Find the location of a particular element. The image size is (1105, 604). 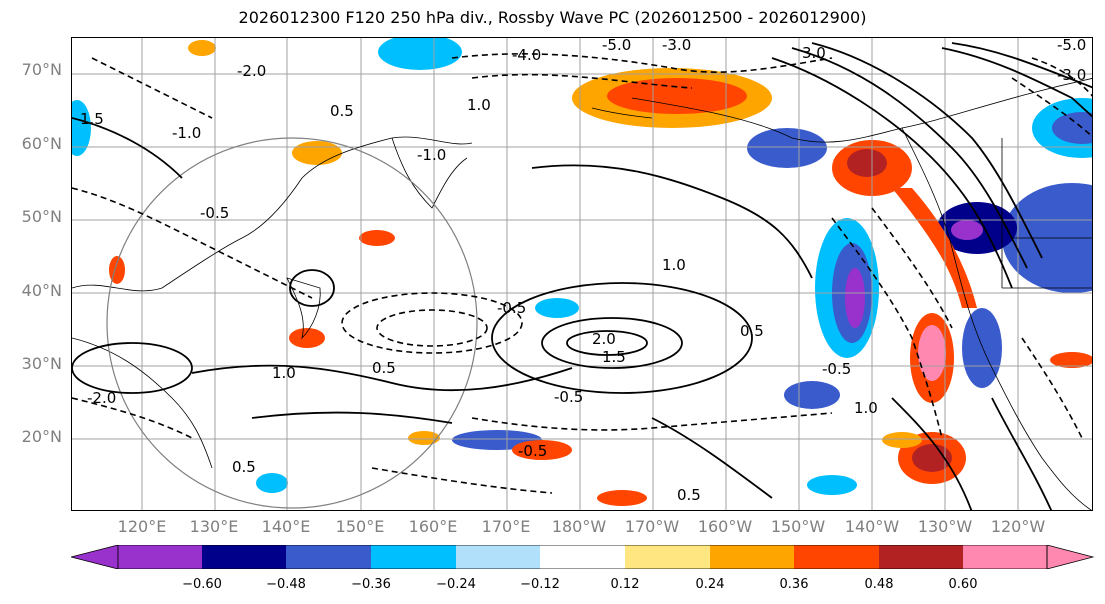

coast-na-west is located at coordinates (996, 318).